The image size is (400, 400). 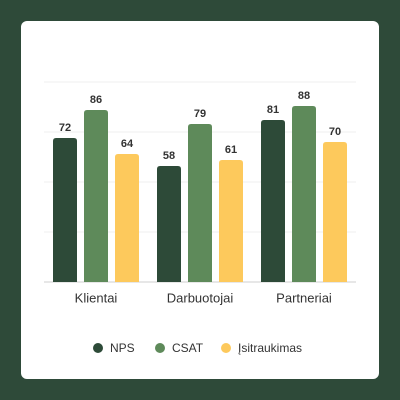 What do you see at coordinates (200, 114) in the screenshot?
I see `value-label: 79` at bounding box center [200, 114].